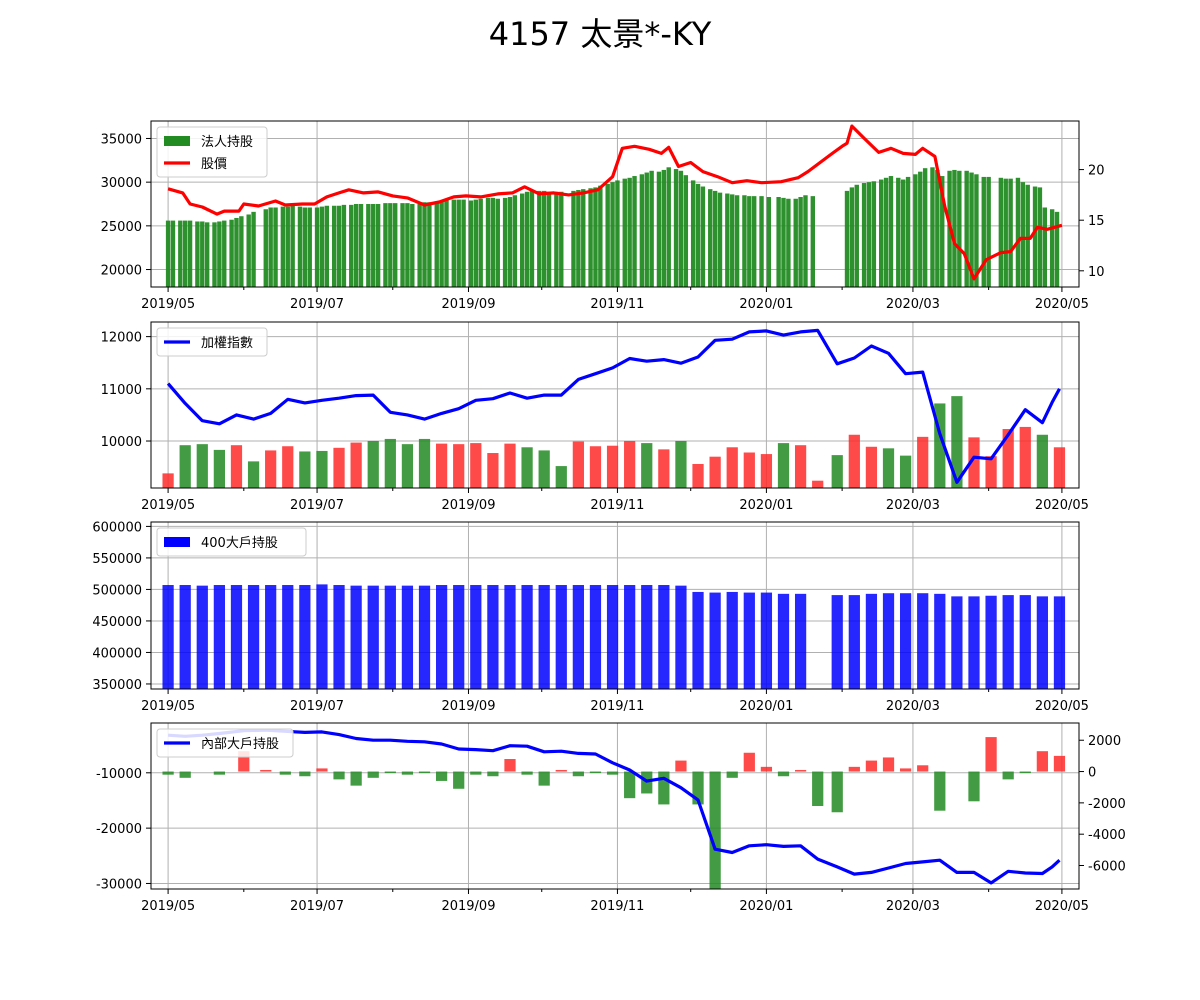 The height and width of the screenshot is (1000, 1200). Describe the element at coordinates (617, 706) in the screenshot. I see `x-tick-label: 2019/11` at that location.